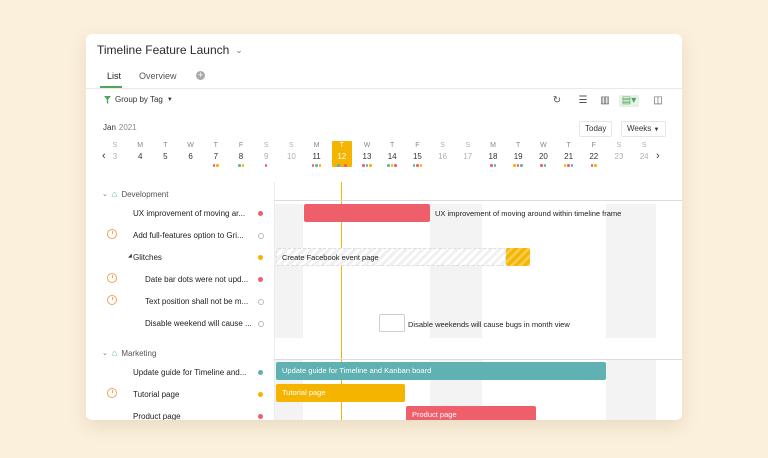 This screenshot has height=458, width=768. What do you see at coordinates (129, 353) in the screenshot?
I see `group-header-marketing: ⌄ ⌂ Marketing` at bounding box center [129, 353].